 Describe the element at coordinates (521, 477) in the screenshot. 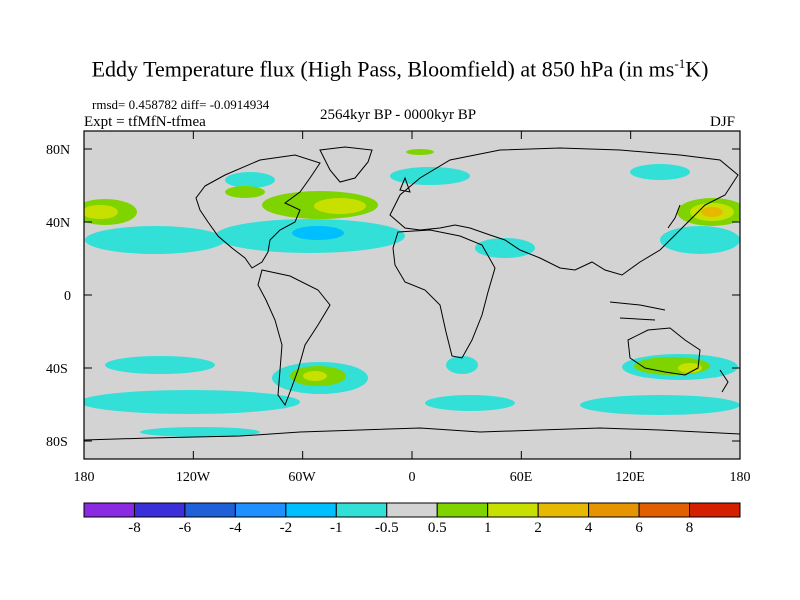

I see `x-tick-label: 60E` at that location.